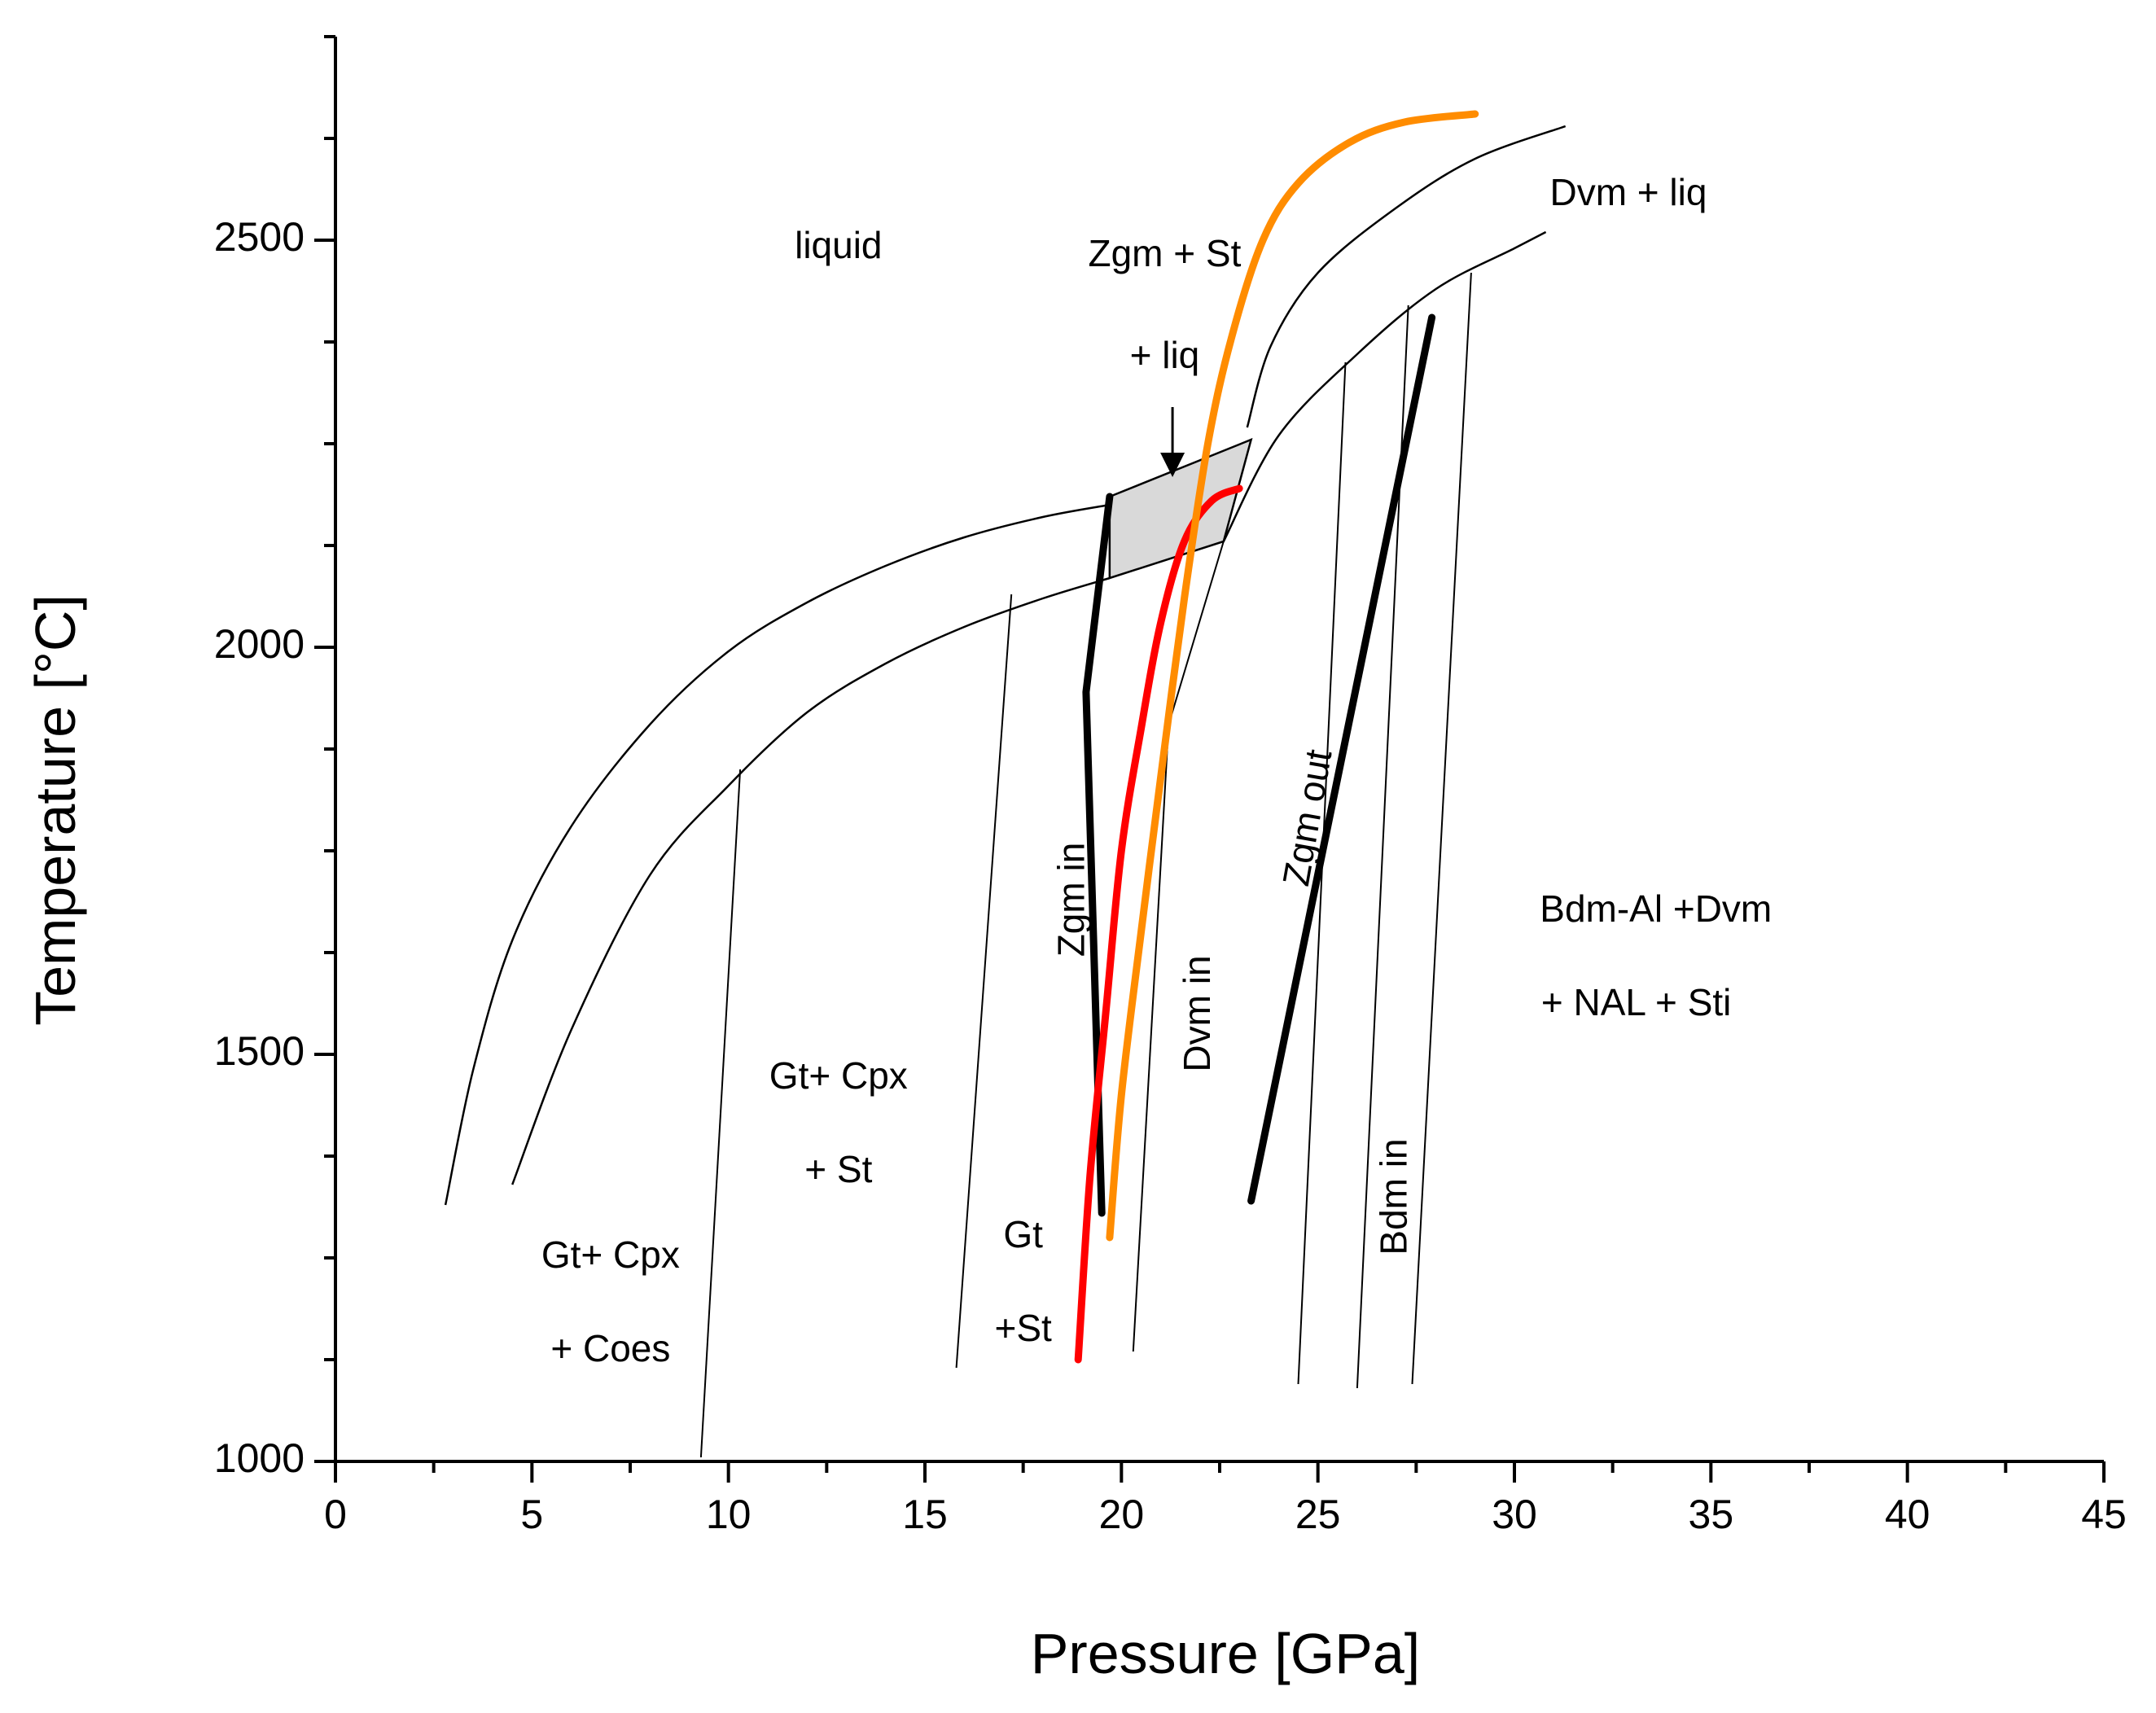 This screenshot has height=1713, width=2156. What do you see at coordinates (1628, 192) in the screenshot?
I see `region-label-3: Dvm + liq` at bounding box center [1628, 192].